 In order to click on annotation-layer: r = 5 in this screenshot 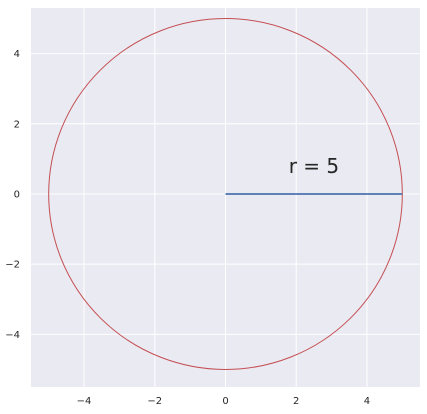, I will do `click(314, 166)`.